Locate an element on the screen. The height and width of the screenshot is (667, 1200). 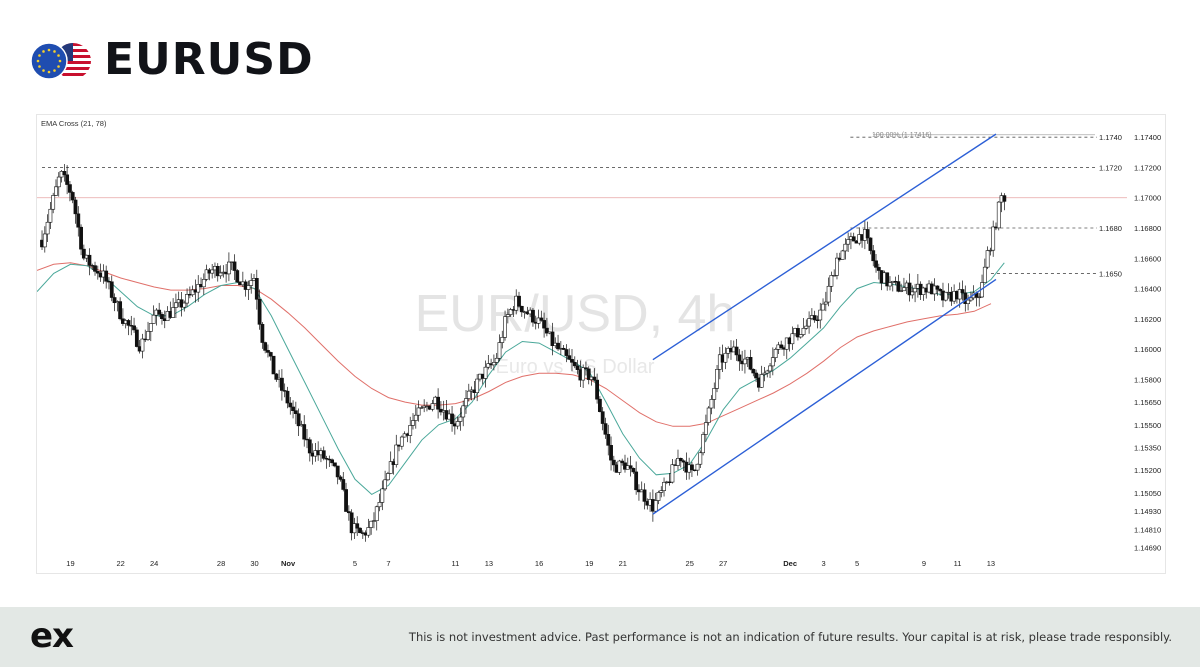
footer is located at coordinates (600, 637).